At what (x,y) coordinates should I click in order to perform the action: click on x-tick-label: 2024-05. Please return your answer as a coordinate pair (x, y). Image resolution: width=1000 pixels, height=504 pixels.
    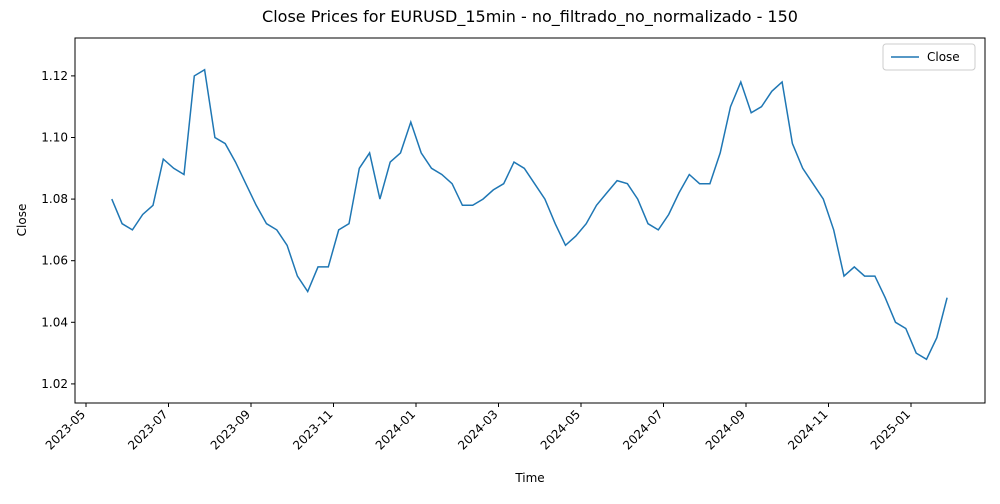
    Looking at the image, I should click on (560, 429).